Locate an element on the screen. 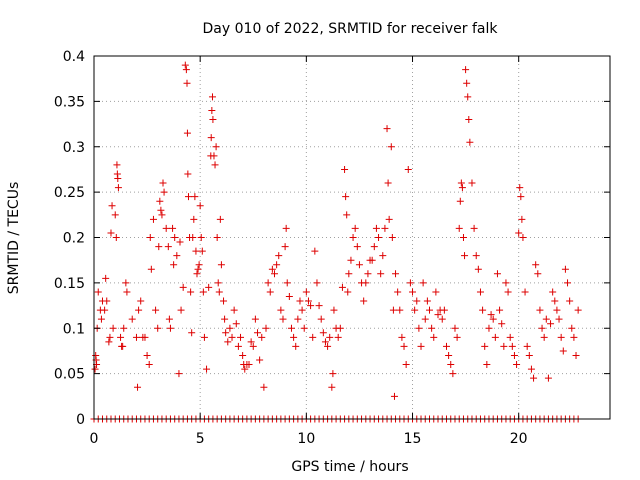 The width and height of the screenshot is (640, 480). y-tick-label: 0 is located at coordinates (80, 420).